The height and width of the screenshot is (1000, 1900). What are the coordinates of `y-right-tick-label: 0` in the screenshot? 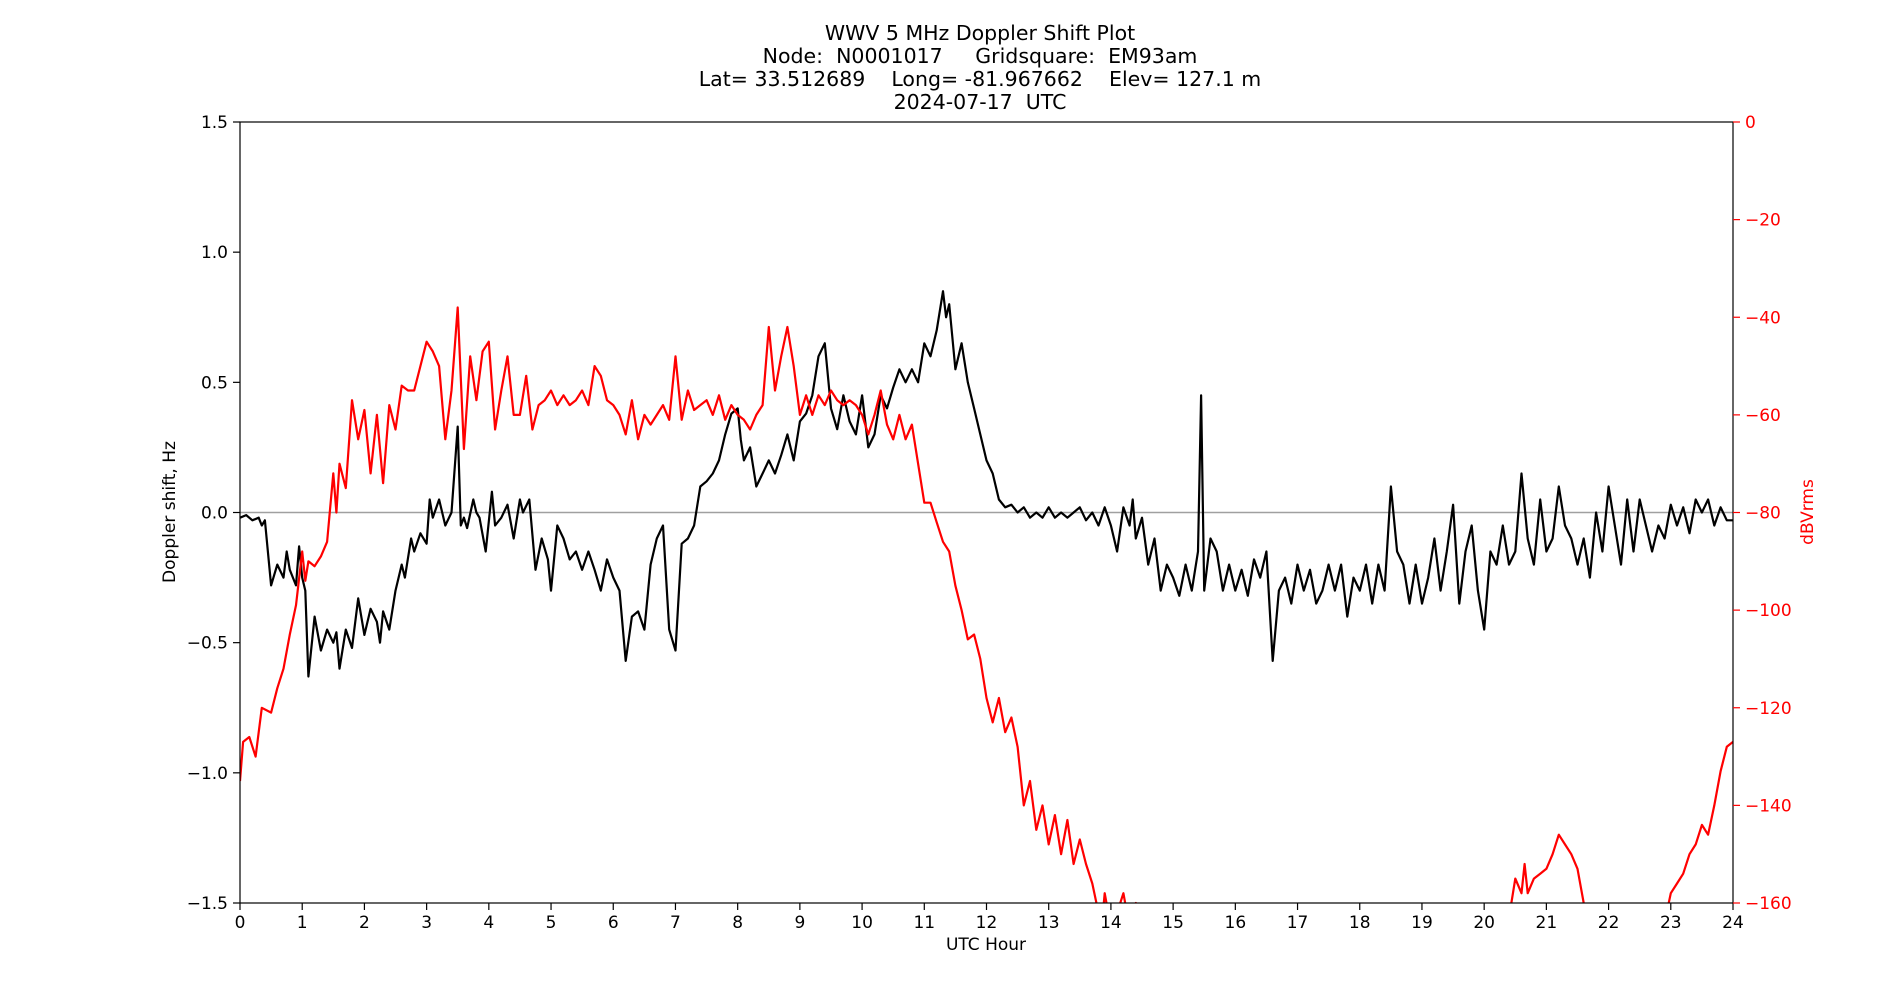 It's located at (1750, 123).